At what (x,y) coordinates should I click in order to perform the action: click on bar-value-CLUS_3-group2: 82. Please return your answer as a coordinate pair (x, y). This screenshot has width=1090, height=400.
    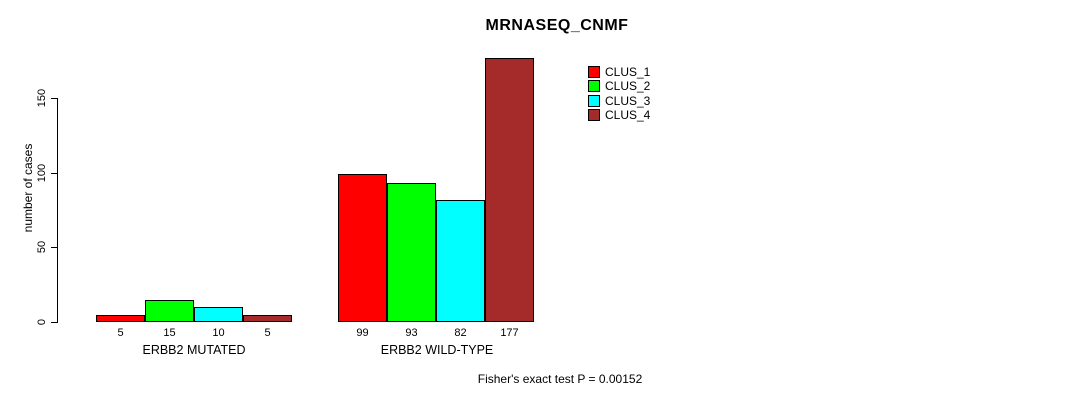
    Looking at the image, I should click on (460, 333).